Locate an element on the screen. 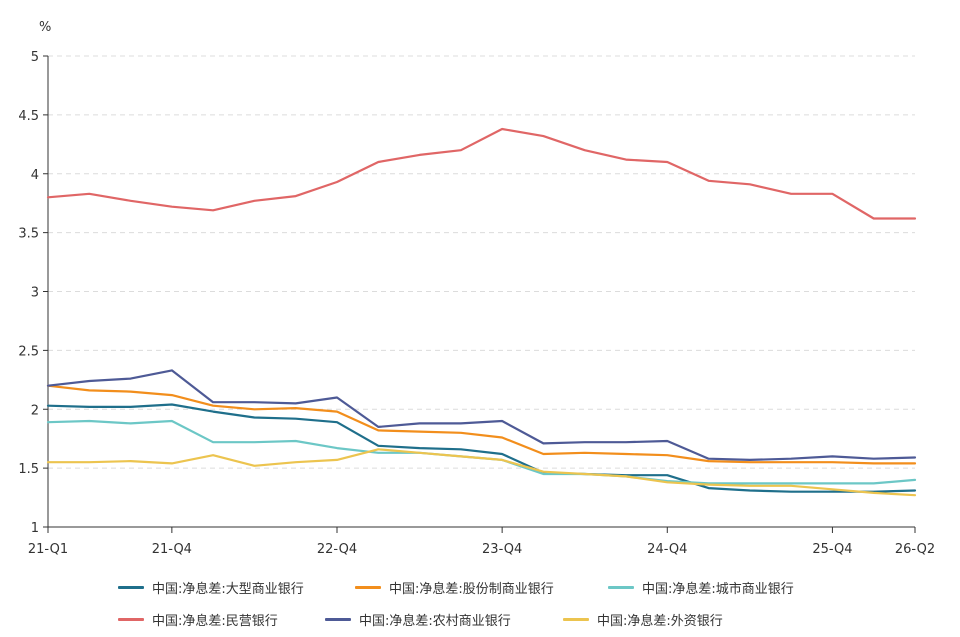  legend-label: 中国:净息差:民营银行 is located at coordinates (215, 621).